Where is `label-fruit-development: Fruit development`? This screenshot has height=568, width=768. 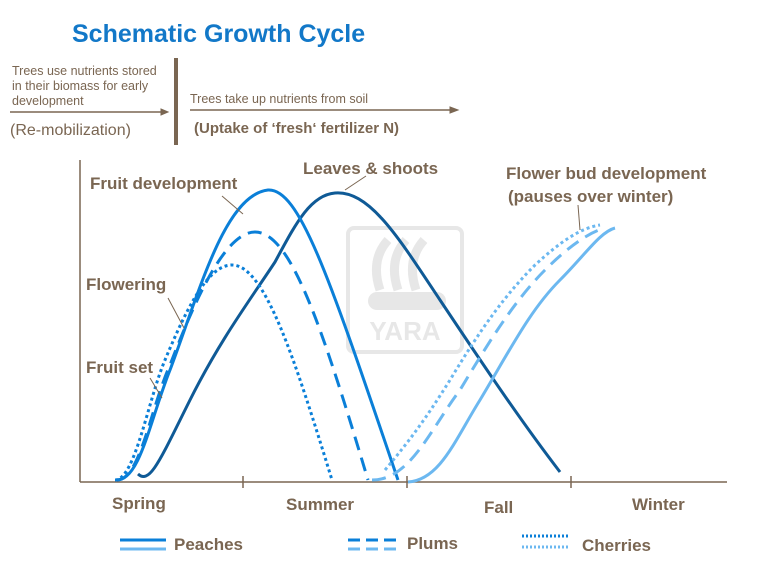 label-fruit-development: Fruit development is located at coordinates (164, 183).